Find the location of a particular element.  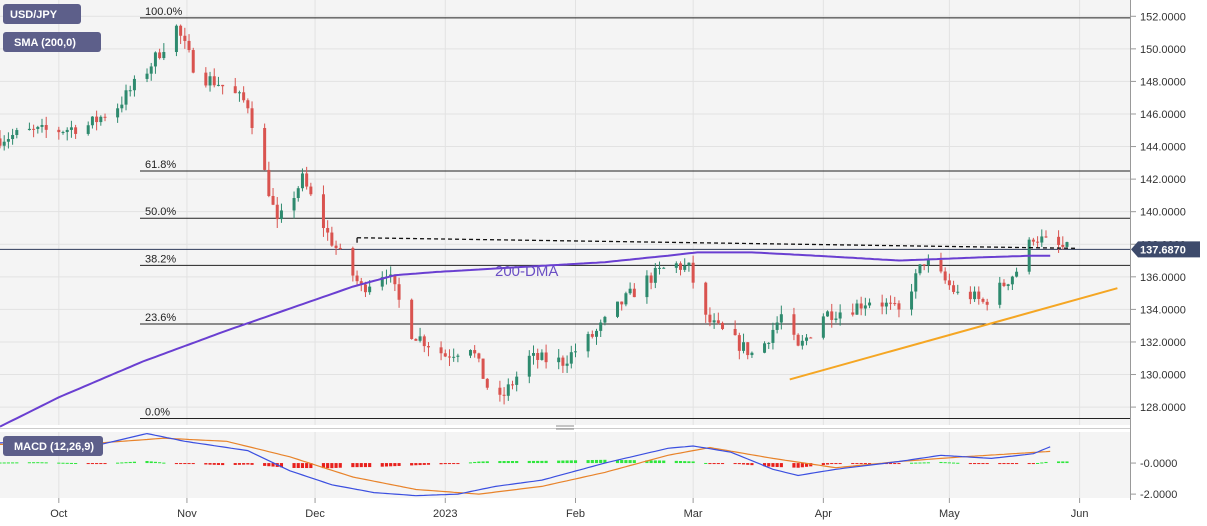

macd-badge: MACD (12,26,9) is located at coordinates (53, 446).